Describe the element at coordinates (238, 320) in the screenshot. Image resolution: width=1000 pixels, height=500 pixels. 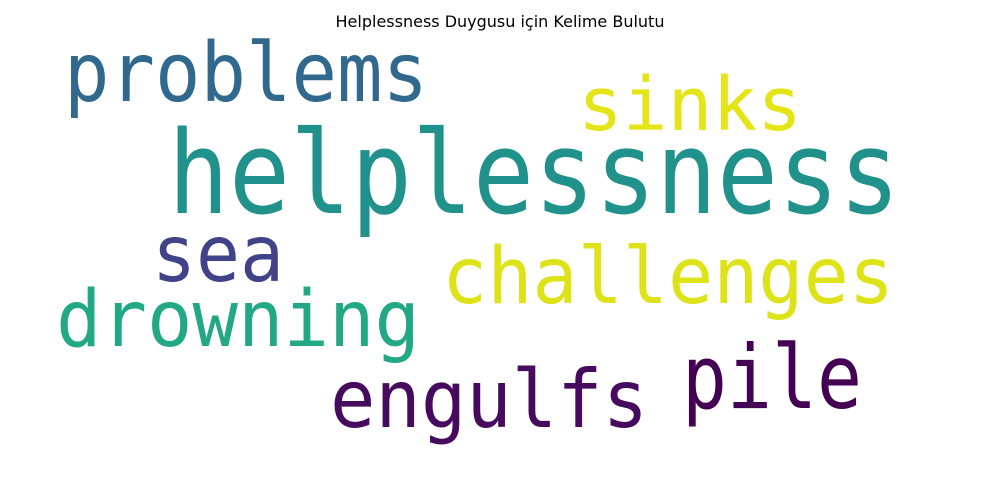
I see `word-drowning: drowning` at that location.